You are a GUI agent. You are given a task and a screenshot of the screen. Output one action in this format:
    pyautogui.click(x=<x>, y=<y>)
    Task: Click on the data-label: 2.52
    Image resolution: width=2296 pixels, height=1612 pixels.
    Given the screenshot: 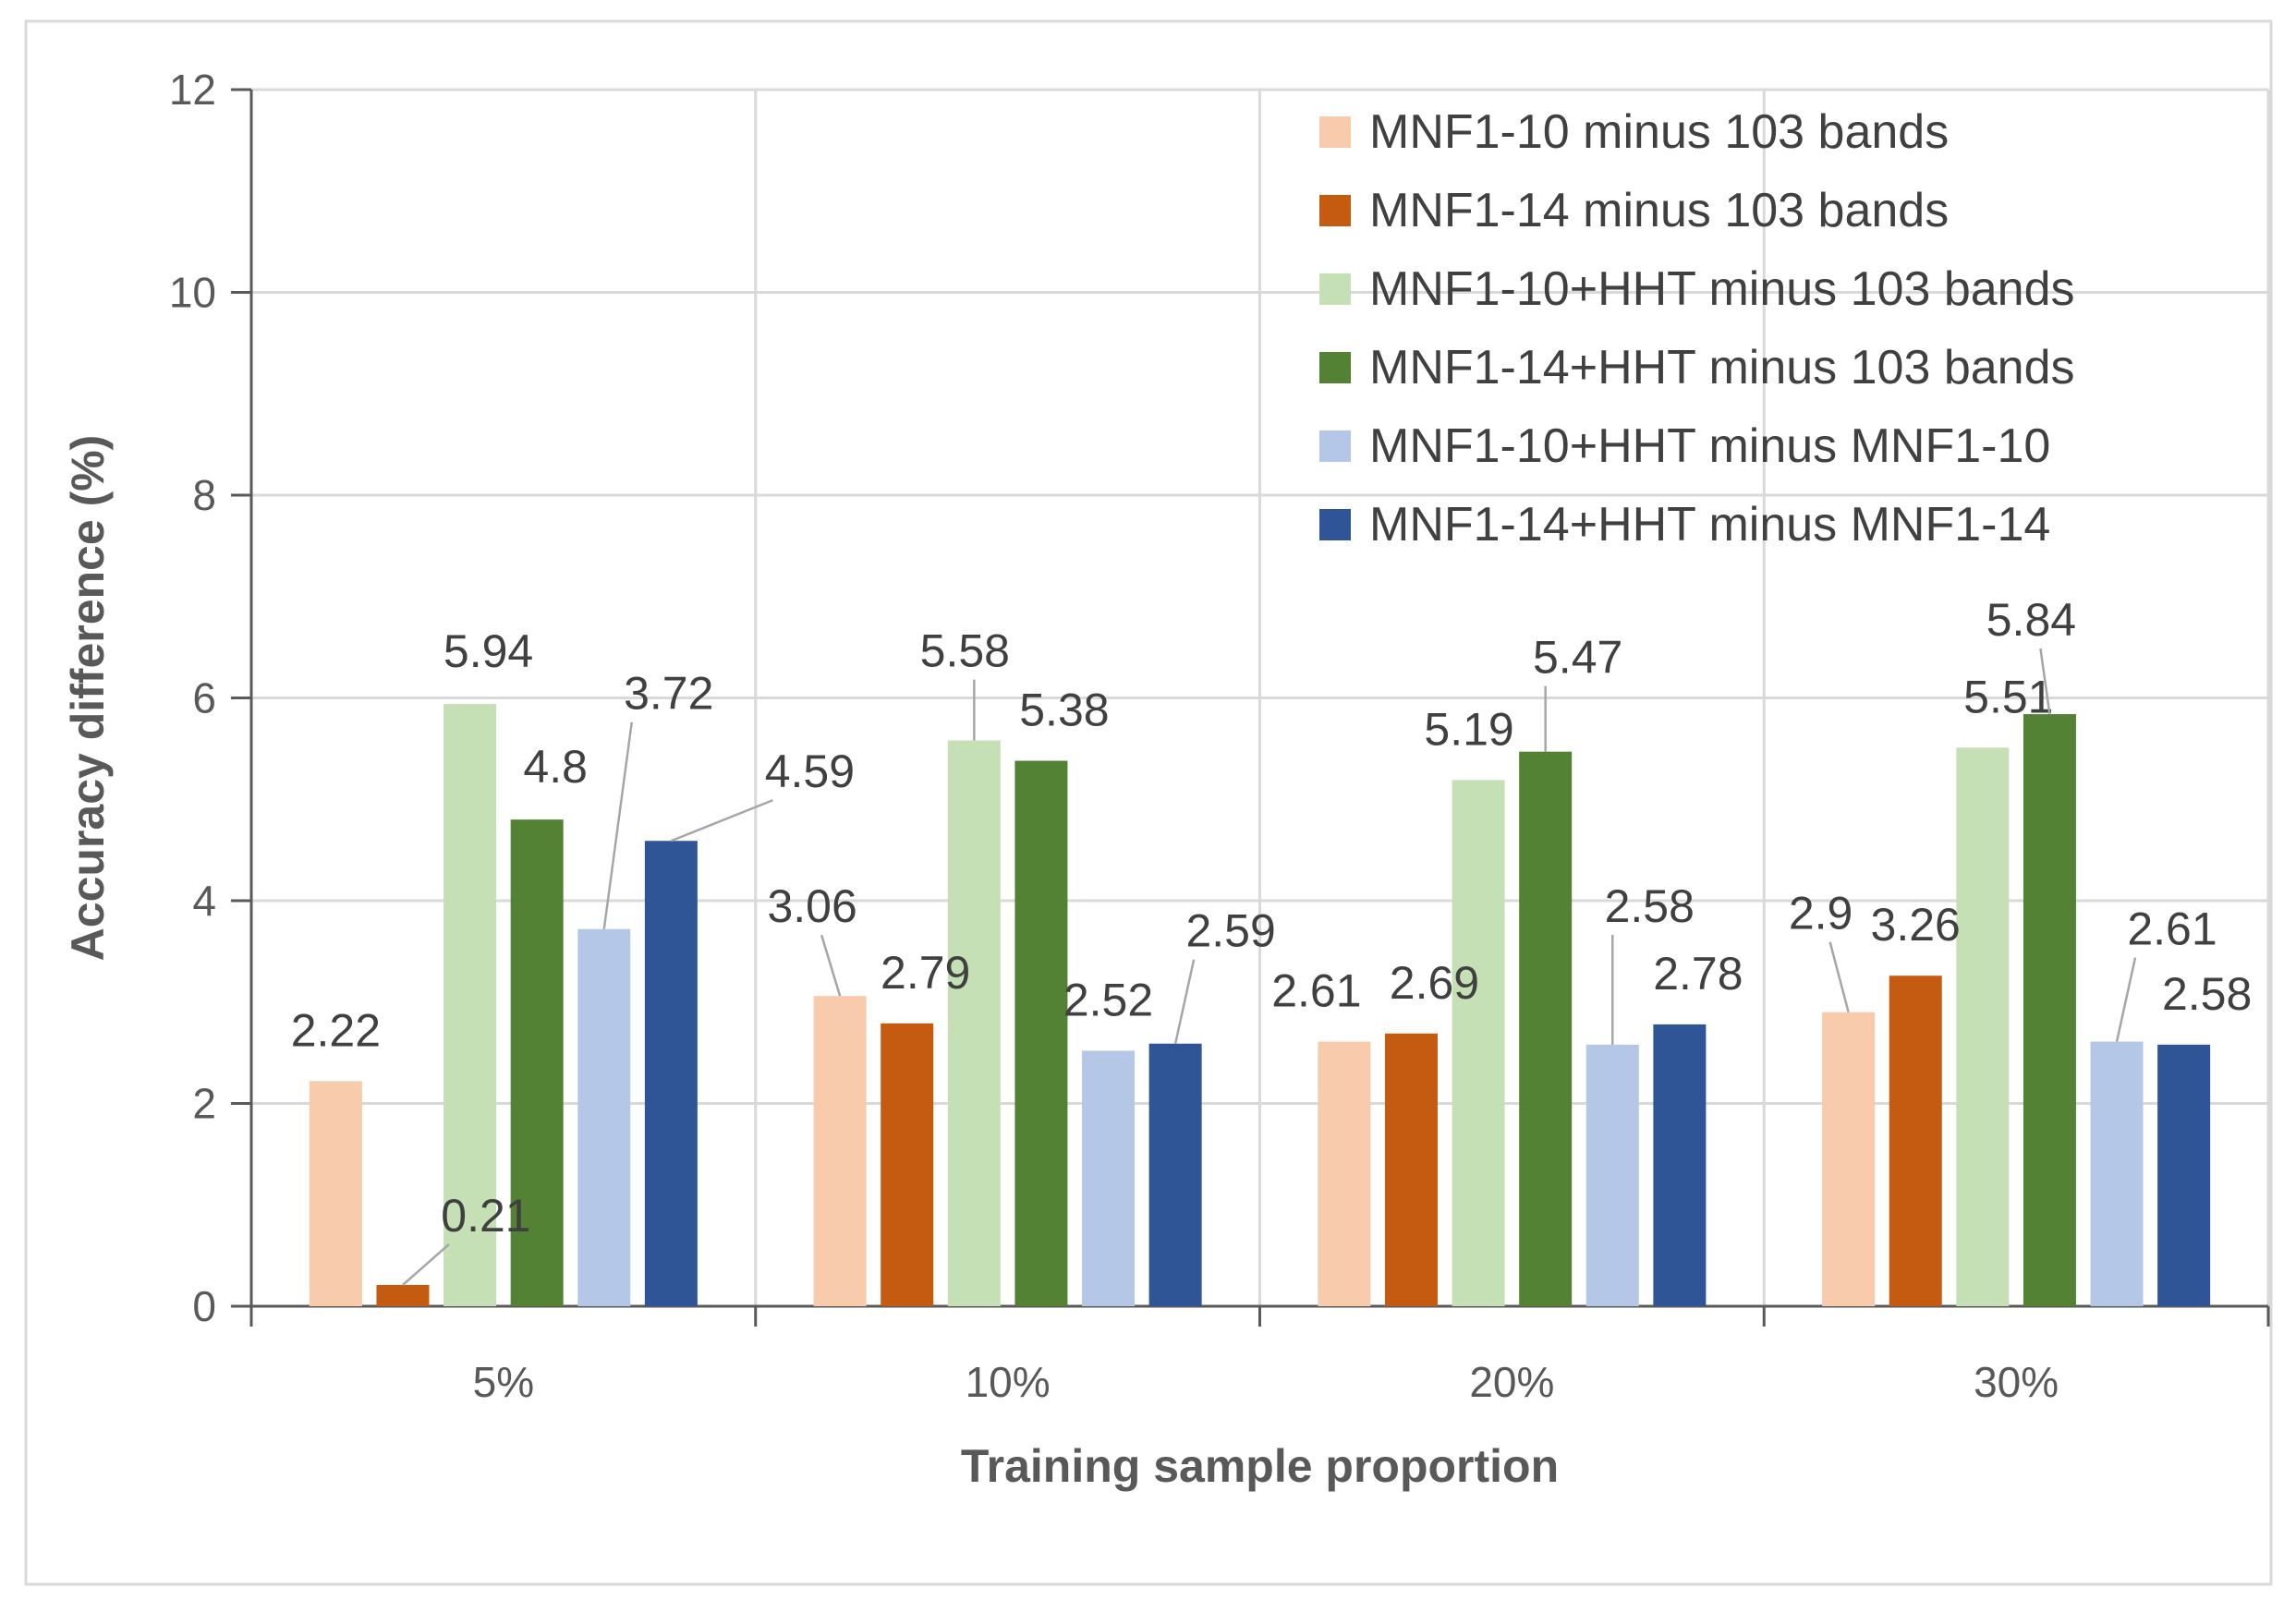 What is the action you would take?
    pyautogui.click(x=1108, y=999)
    